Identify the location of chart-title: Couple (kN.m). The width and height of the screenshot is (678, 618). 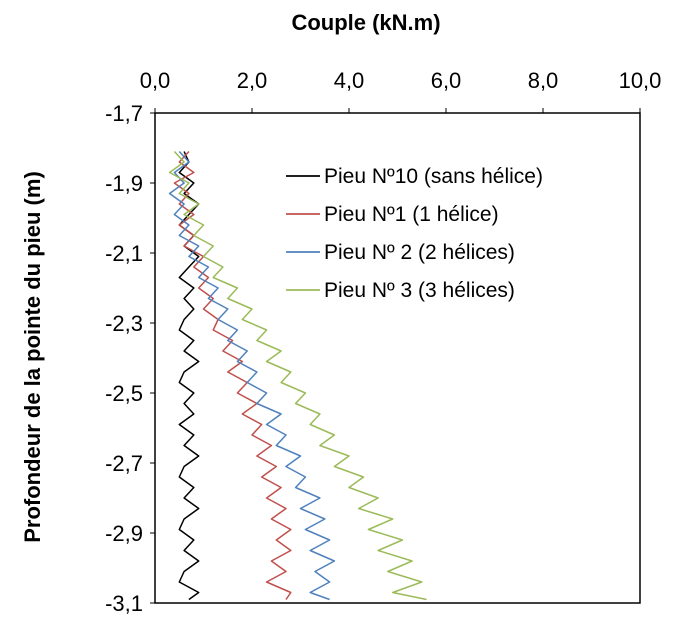
(365, 22).